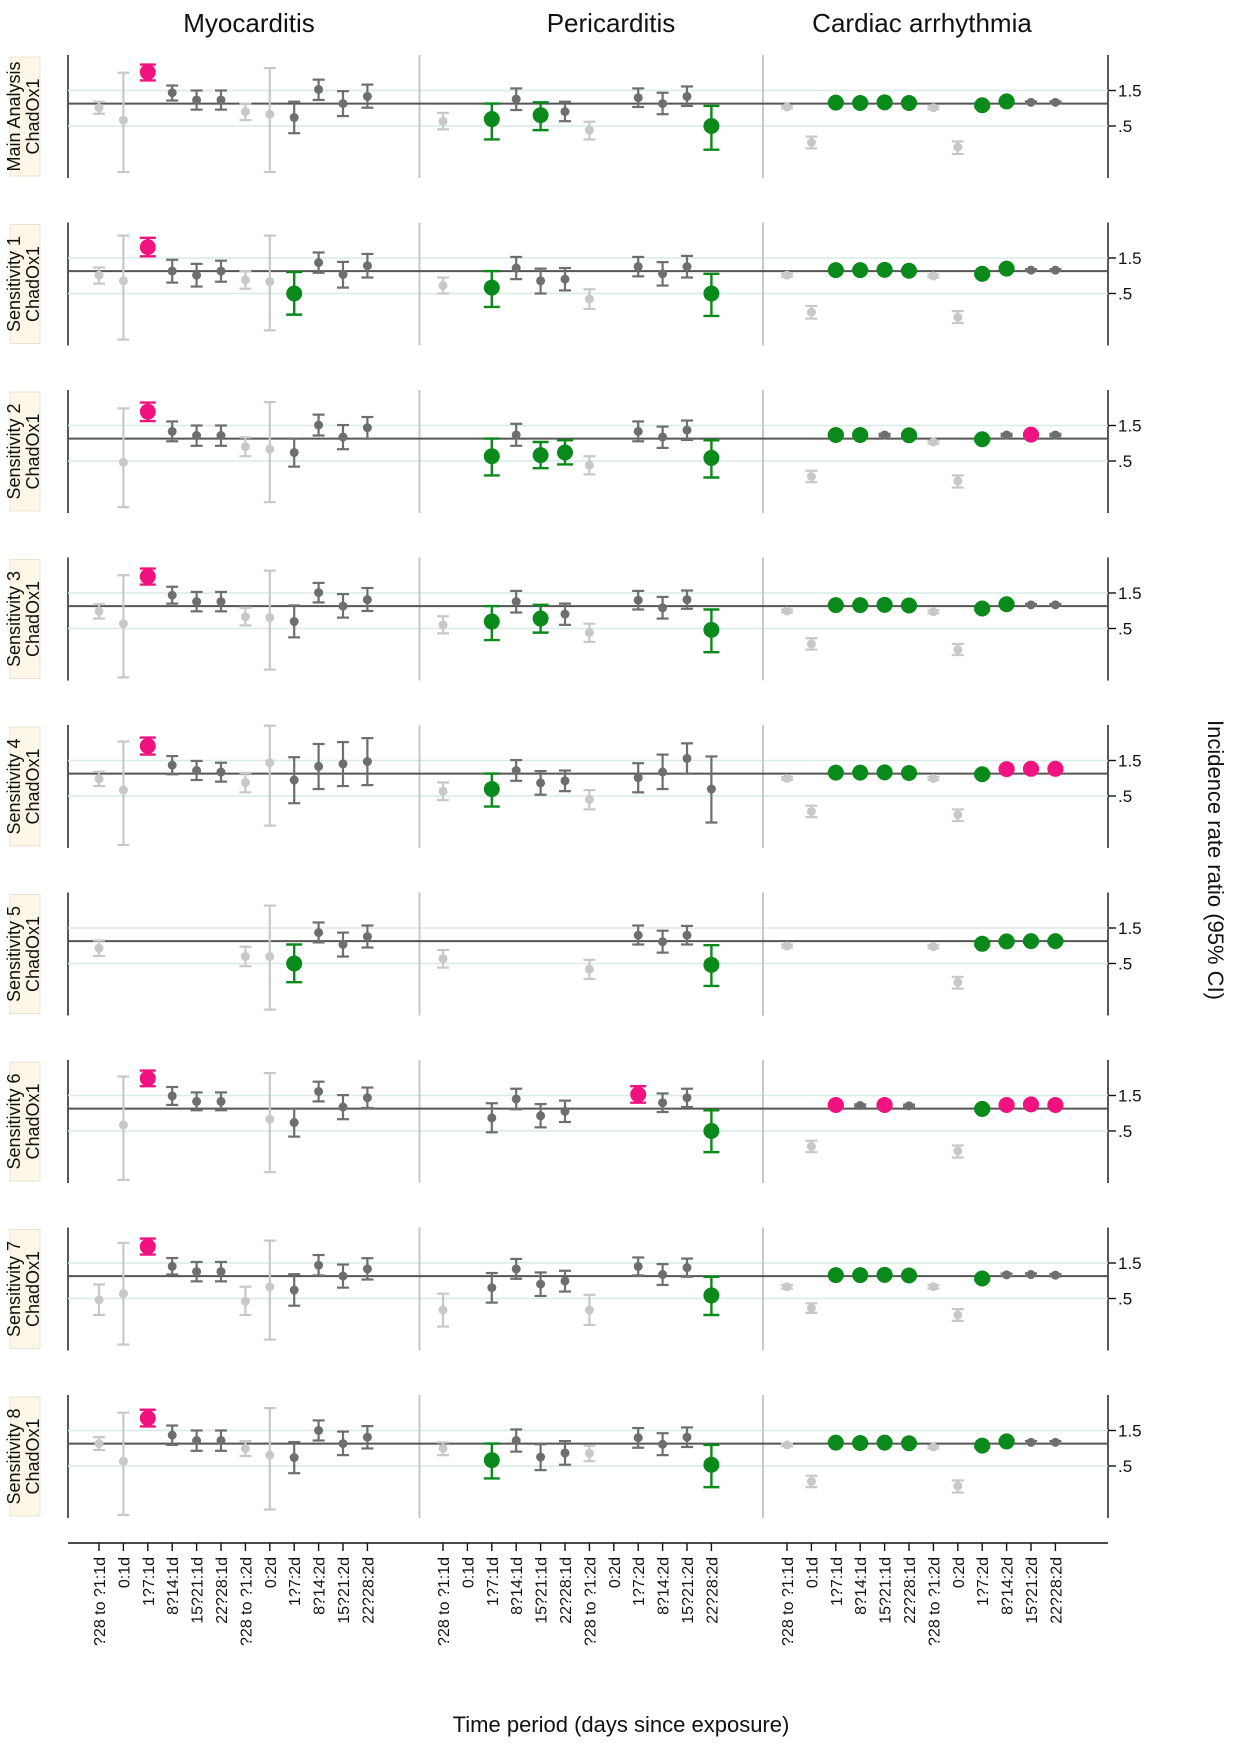  What do you see at coordinates (566, 1590) in the screenshot?
I see `x-tick-label: 22?28:1d` at bounding box center [566, 1590].